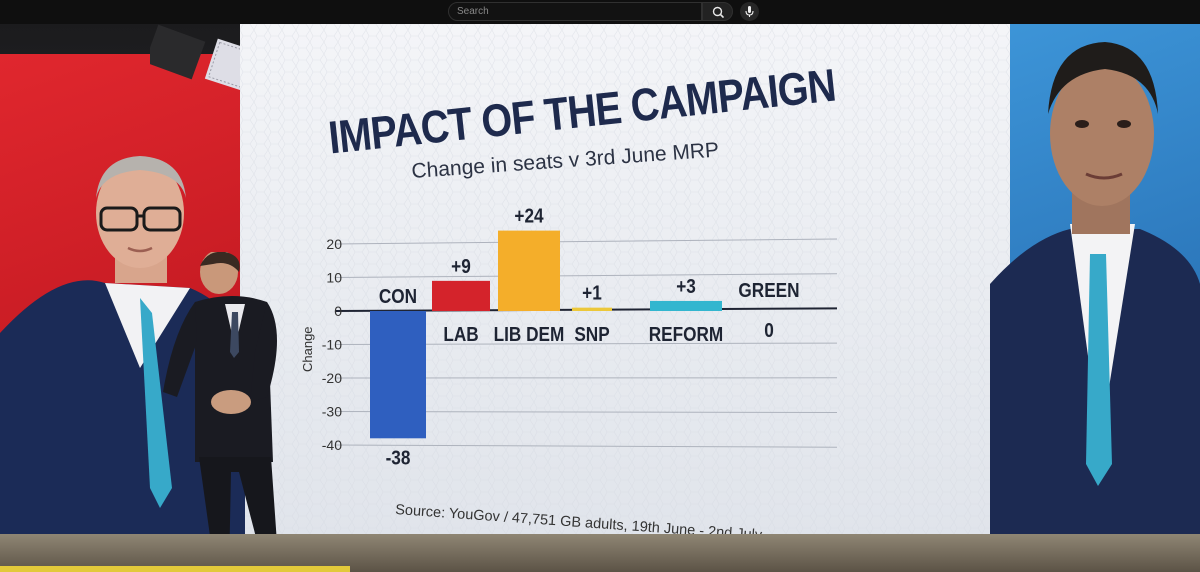  What do you see at coordinates (592, 309) in the screenshot?
I see `bar-snp` at bounding box center [592, 309].